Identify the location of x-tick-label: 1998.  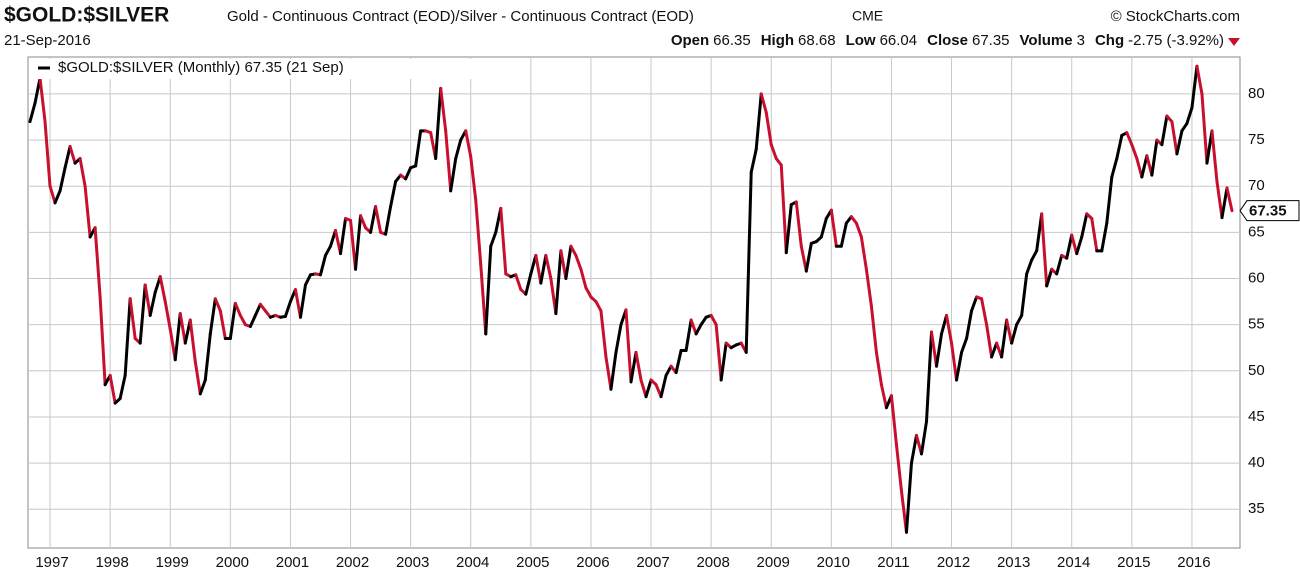
(111, 562).